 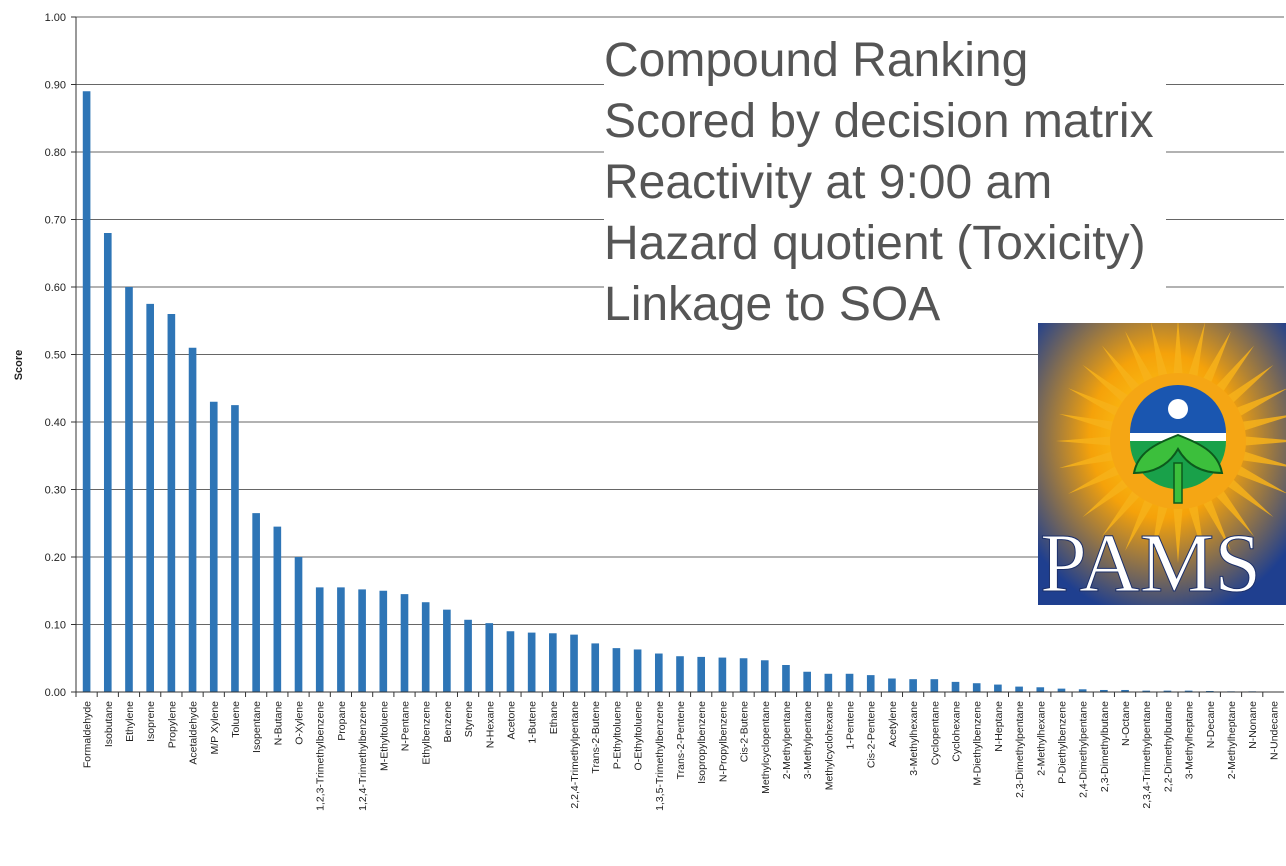 What do you see at coordinates (194, 733) in the screenshot?
I see `category-label: Acetaldehyde` at bounding box center [194, 733].